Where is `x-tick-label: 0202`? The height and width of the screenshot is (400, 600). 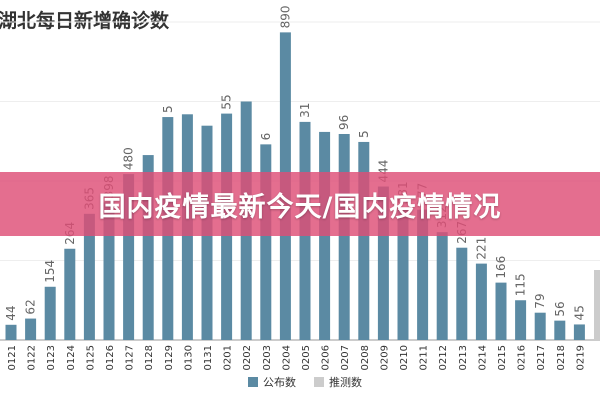 x-tick-label: 0202 is located at coordinates (247, 357).